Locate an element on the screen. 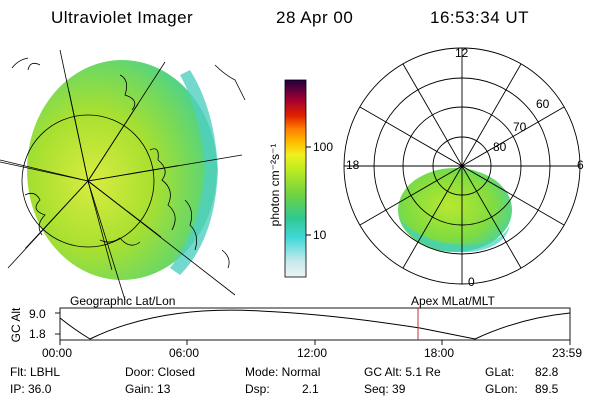 The width and height of the screenshot is (600, 400). emission-edge is located at coordinates (194, 172).